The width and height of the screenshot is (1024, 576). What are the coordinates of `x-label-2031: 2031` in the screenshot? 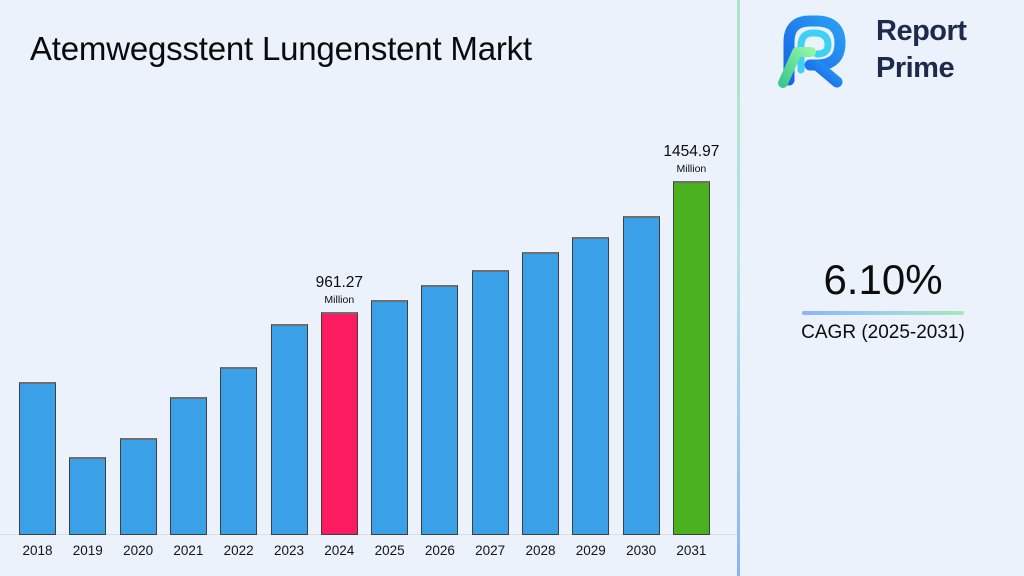 It's located at (691, 550).